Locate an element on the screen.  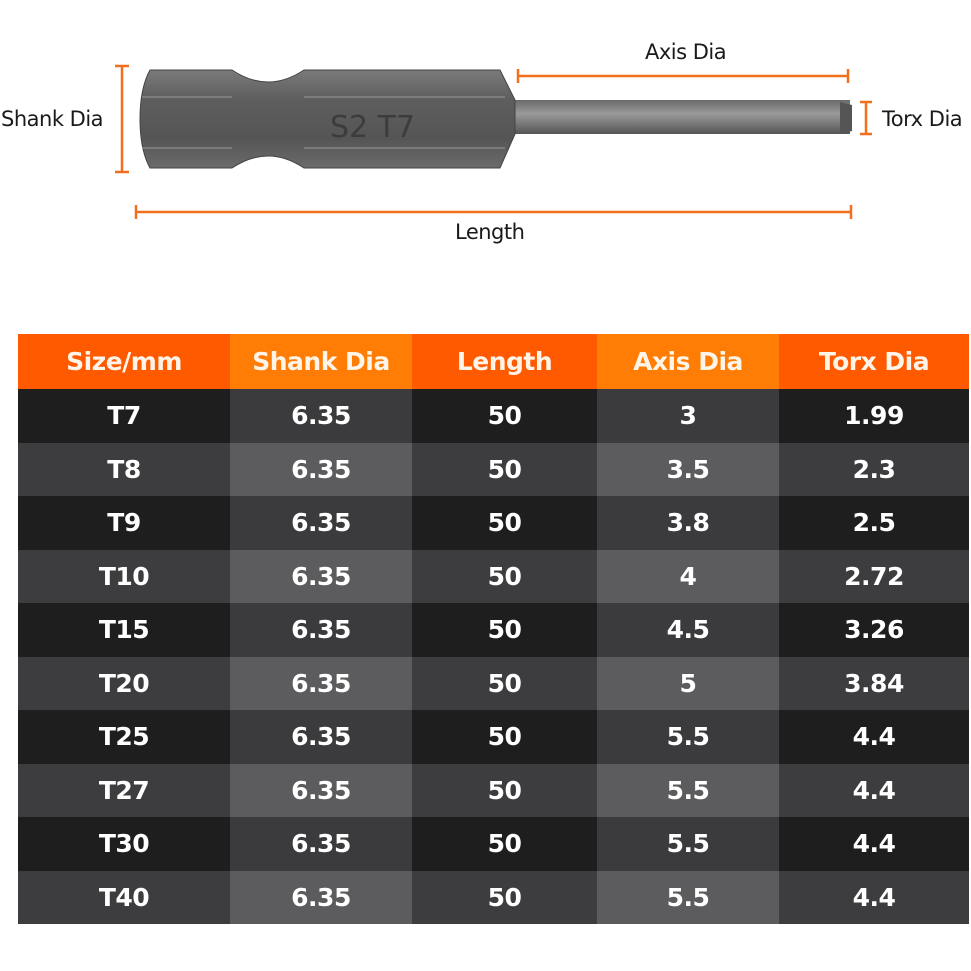
table-cell: T10 is located at coordinates (124, 576).